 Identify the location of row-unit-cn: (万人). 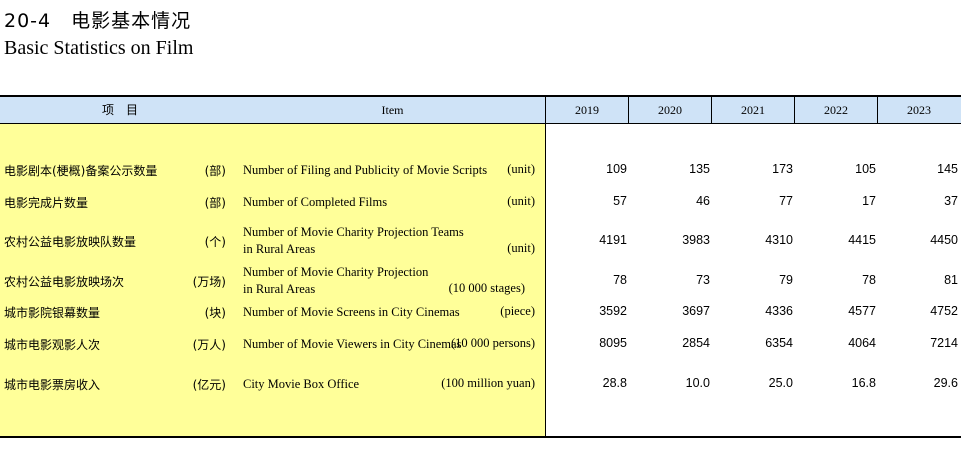
(209, 345).